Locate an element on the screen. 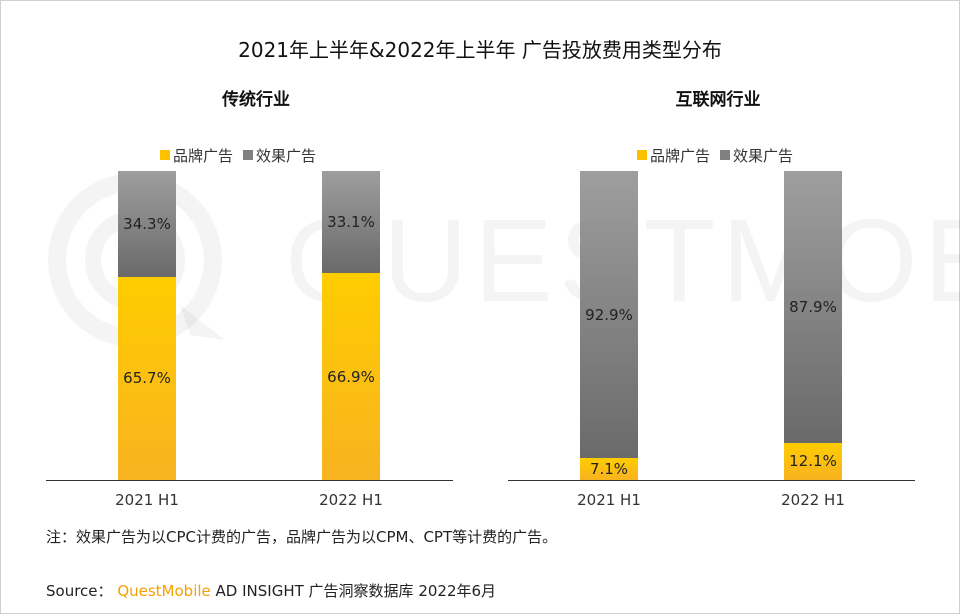  data-label: 33.1% is located at coordinates (351, 222).